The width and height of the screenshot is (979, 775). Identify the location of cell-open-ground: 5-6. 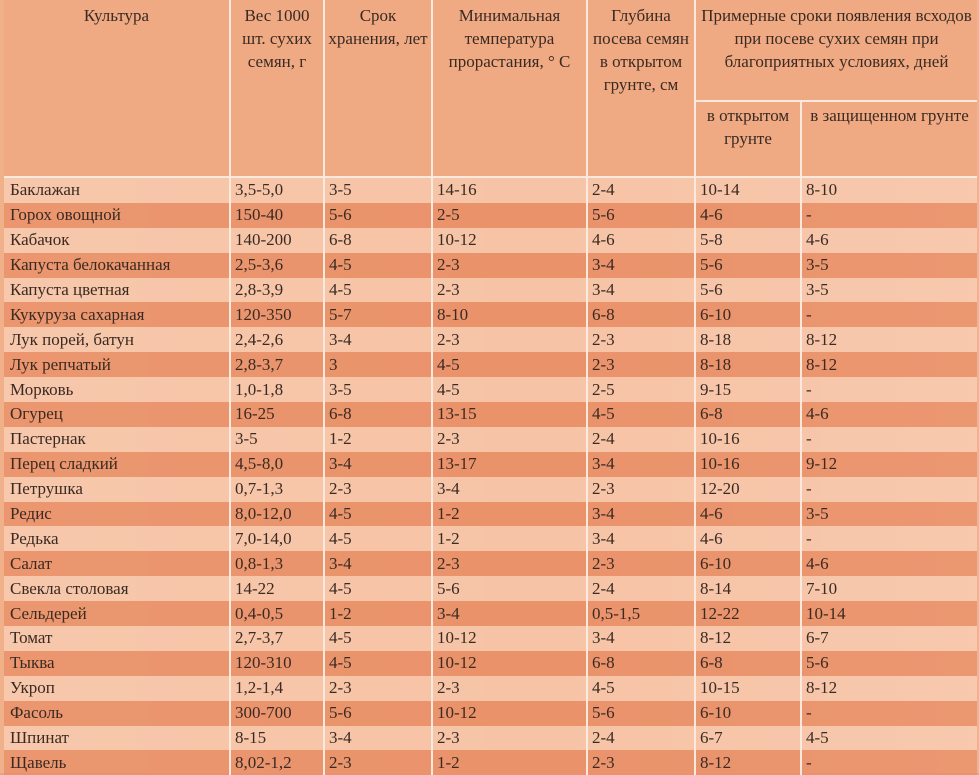
(748, 290).